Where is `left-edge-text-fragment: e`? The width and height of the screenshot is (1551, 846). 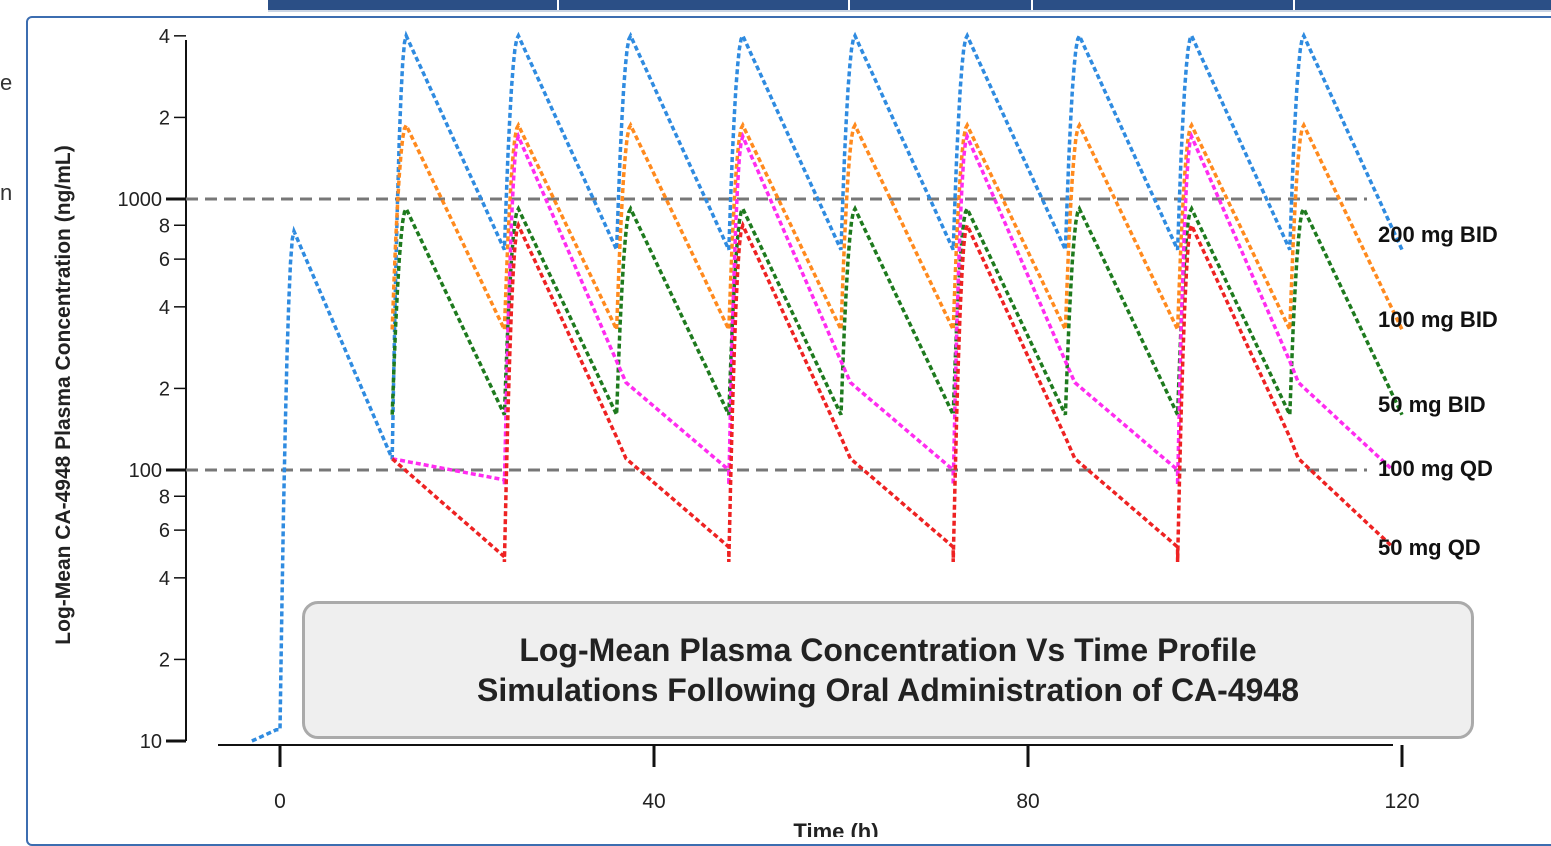 left-edge-text-fragment: e is located at coordinates (6, 83).